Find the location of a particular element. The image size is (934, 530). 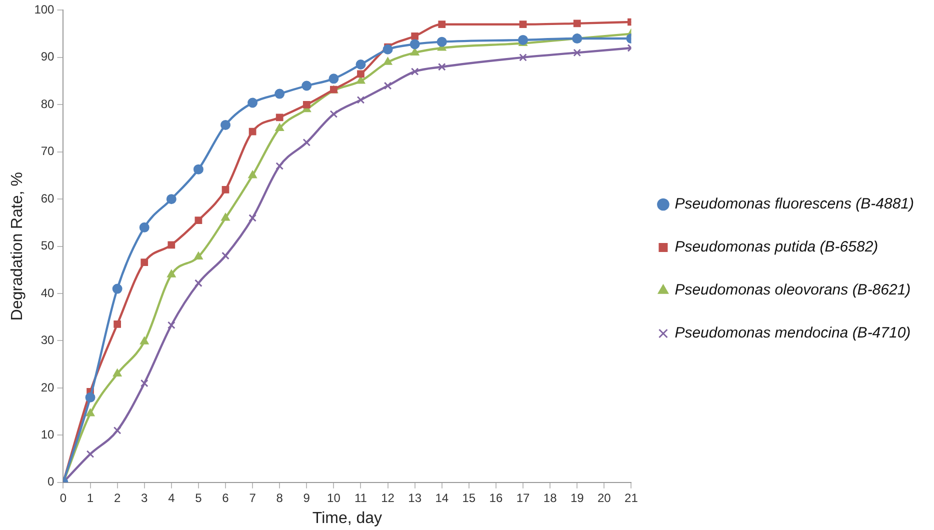

x-tick-label: 10 is located at coordinates (334, 497).